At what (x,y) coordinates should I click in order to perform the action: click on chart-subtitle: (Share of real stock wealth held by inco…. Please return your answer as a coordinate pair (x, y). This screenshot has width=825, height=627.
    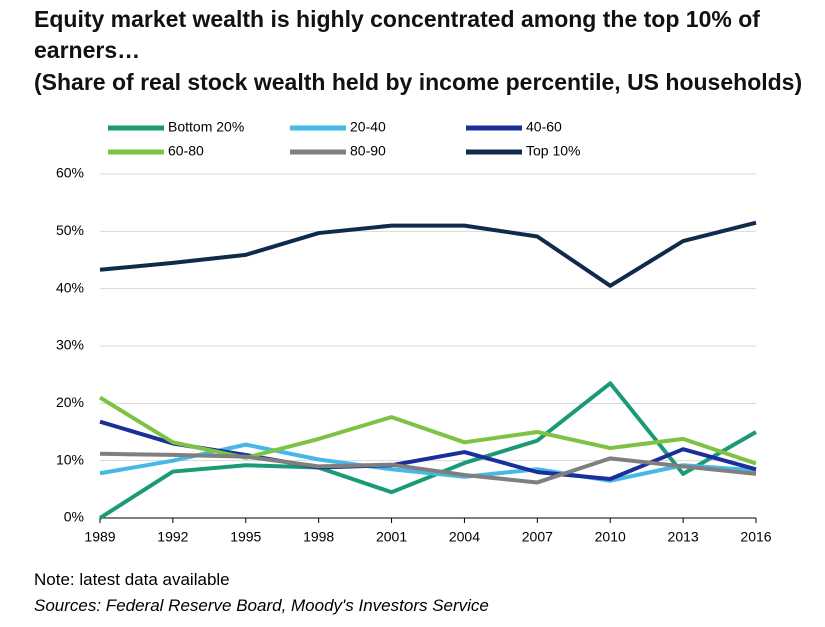
    Looking at the image, I should click on (418, 82).